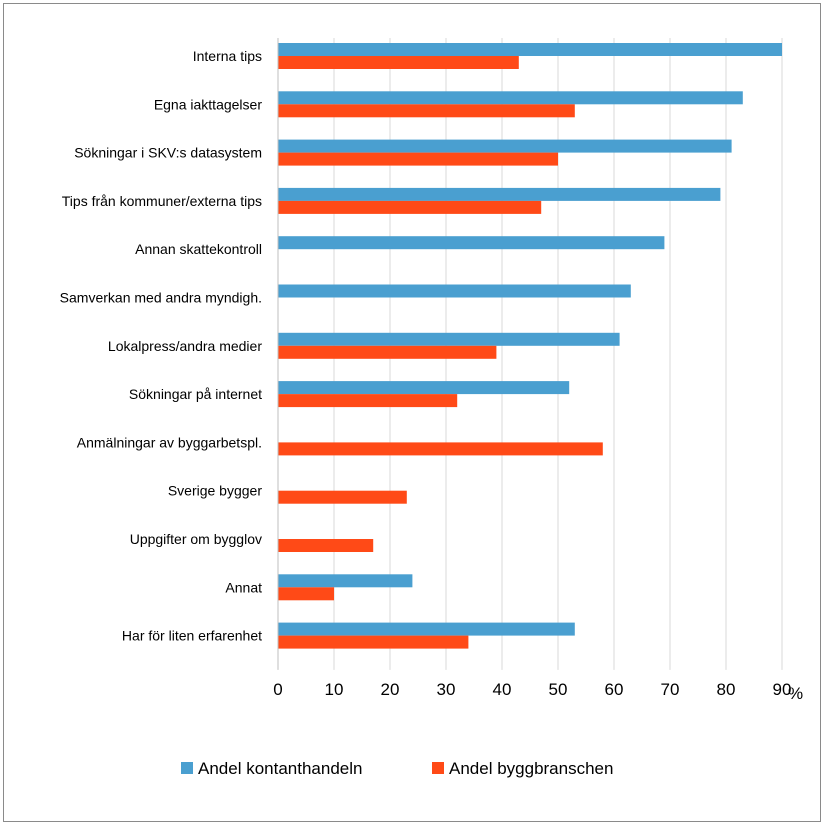 Image resolution: width=826 pixels, height=827 pixels. I want to click on legend: Andel kontanthandeln Andel byggbranschen, so click(397, 768).